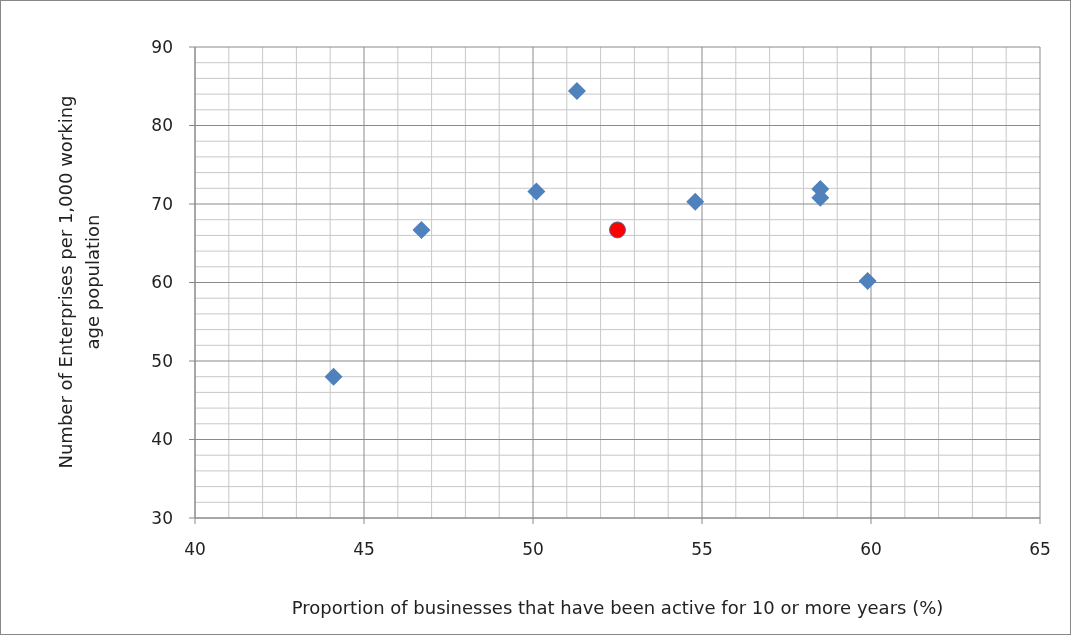  Describe the element at coordinates (162, 517) in the screenshot. I see `y-tick-label: 30` at that location.